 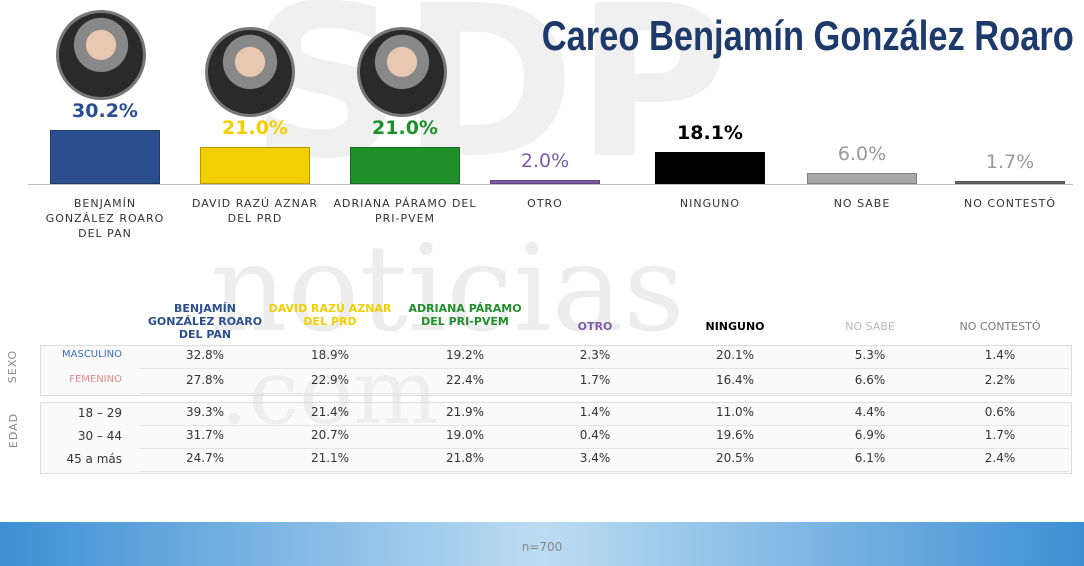 I want to click on cell: 22.9%, so click(x=330, y=380).